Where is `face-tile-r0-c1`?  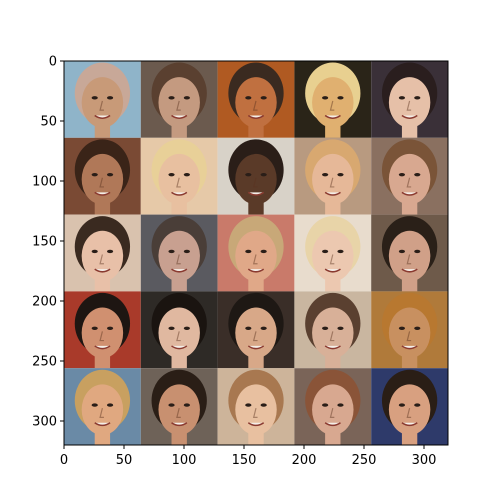 face-tile-r0-c1 is located at coordinates (179, 99).